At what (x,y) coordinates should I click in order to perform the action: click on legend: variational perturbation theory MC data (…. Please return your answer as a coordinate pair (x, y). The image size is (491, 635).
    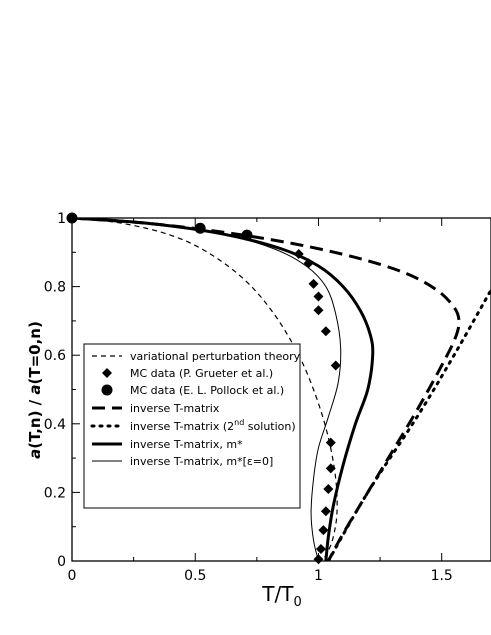
    Looking at the image, I should click on (192, 426).